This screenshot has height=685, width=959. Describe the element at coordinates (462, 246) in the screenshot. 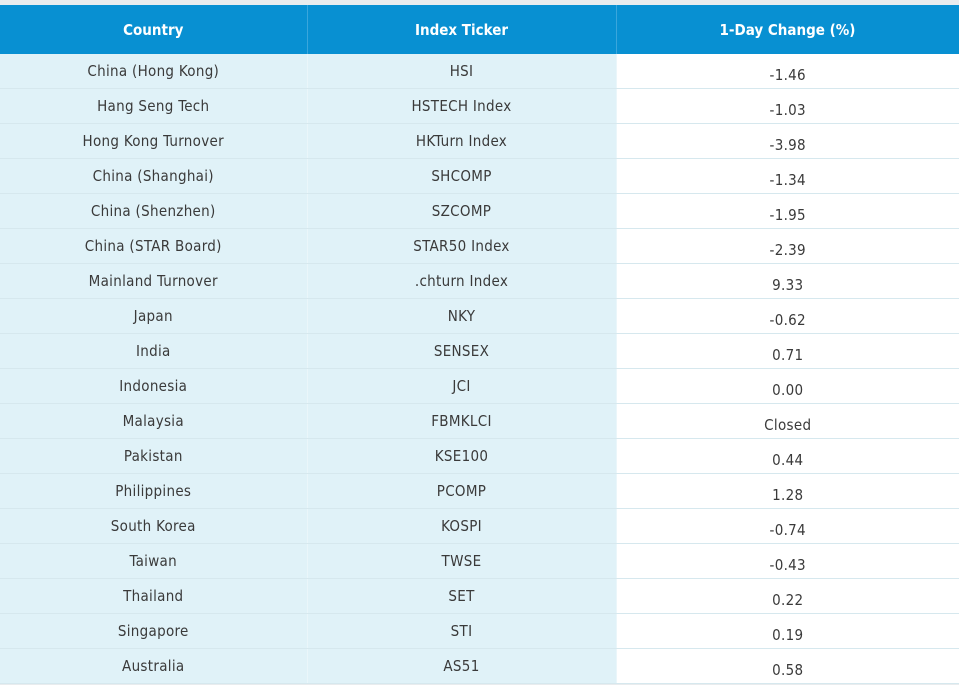

I see `ticker-cell: STAR50 Index` at that location.